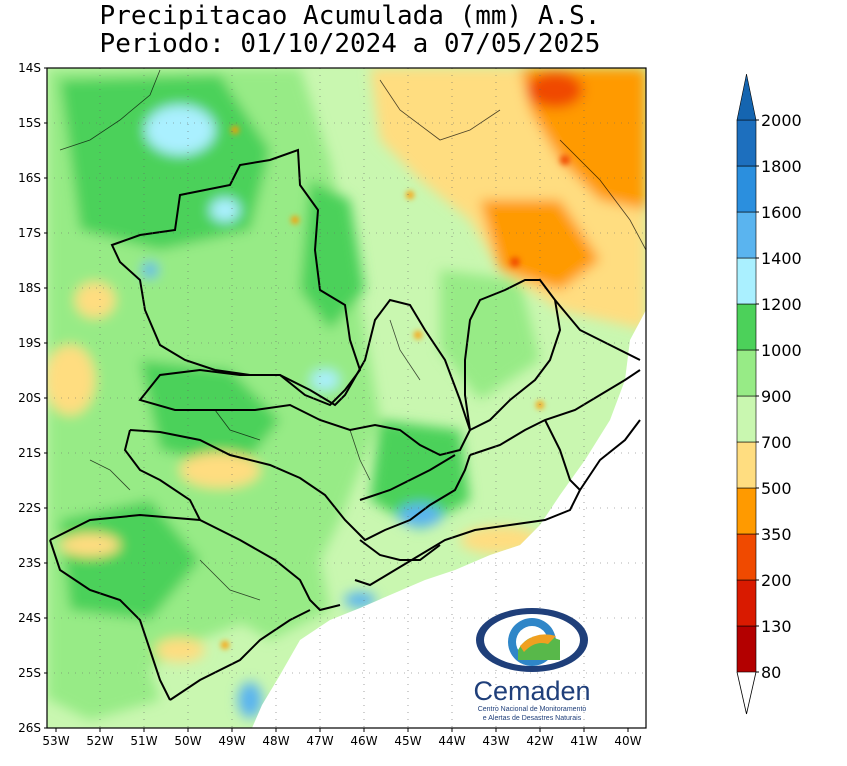 This screenshot has width=847, height=766. I want to click on lat-tick-label: 22S, so click(29, 508).